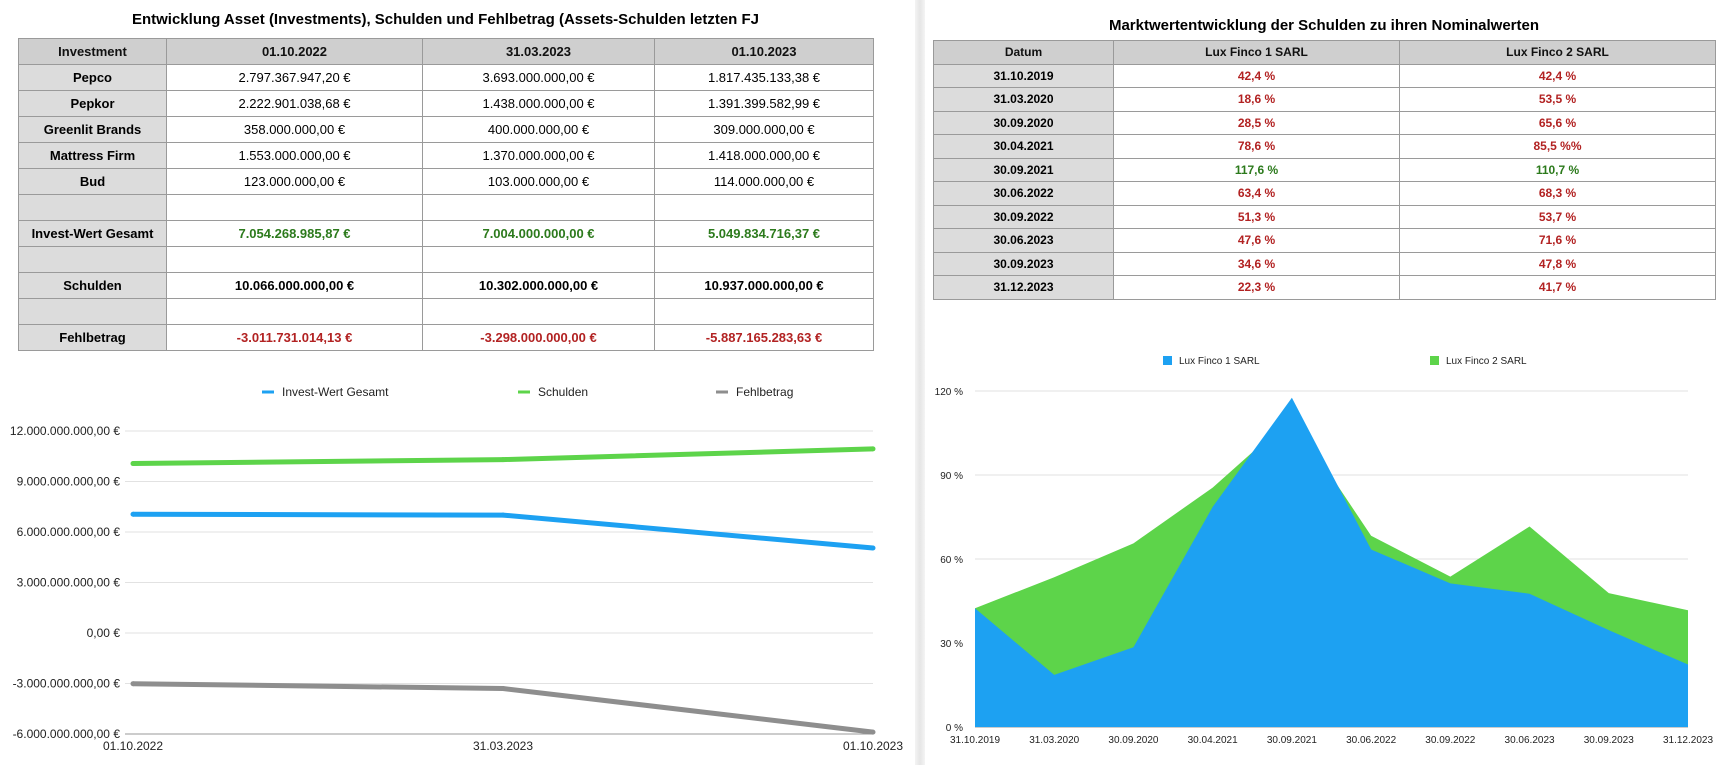  I want to click on x-tick-label: 30.09.2021, so click(1292, 740).